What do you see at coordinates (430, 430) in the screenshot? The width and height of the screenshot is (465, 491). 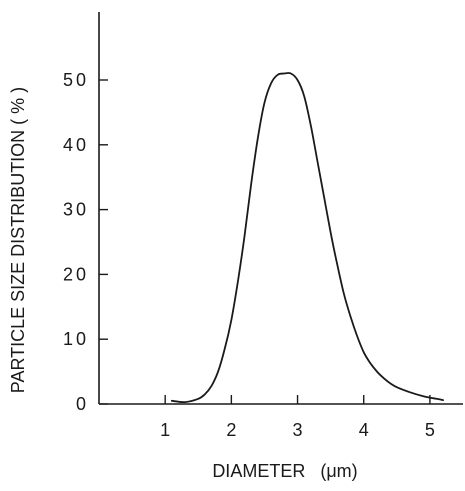 I see `x-tick-label: 5` at bounding box center [430, 430].